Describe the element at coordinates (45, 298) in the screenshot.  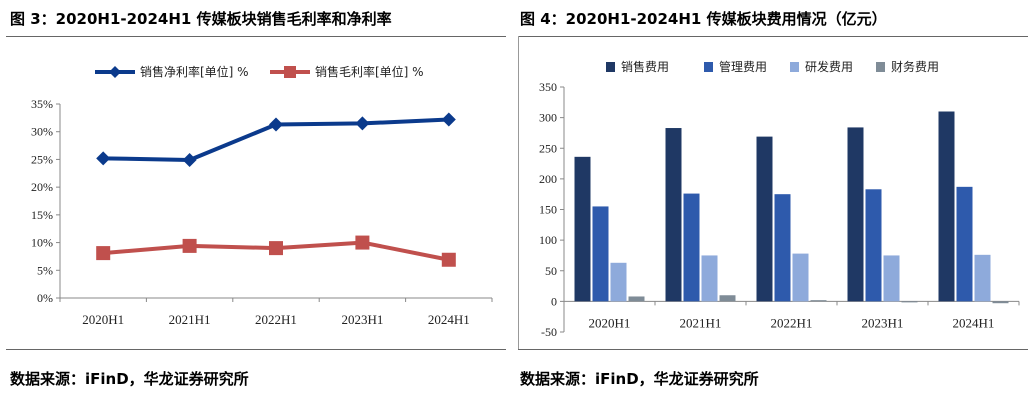
I see `y-tick-label: 0%` at that location.